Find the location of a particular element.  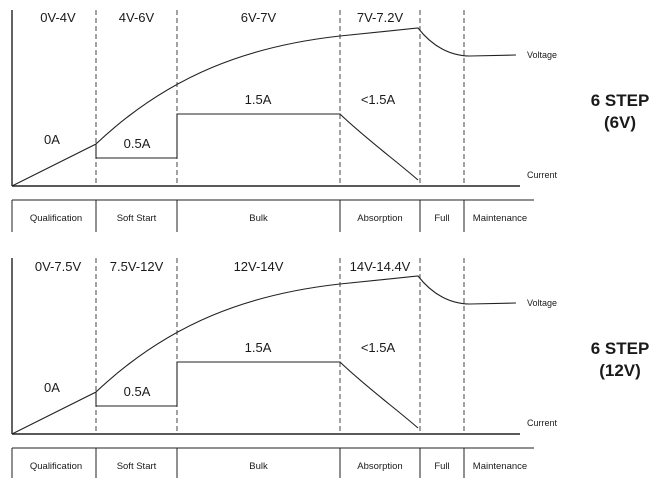

voltage-range-label: 0V-4V is located at coordinates (58, 17).